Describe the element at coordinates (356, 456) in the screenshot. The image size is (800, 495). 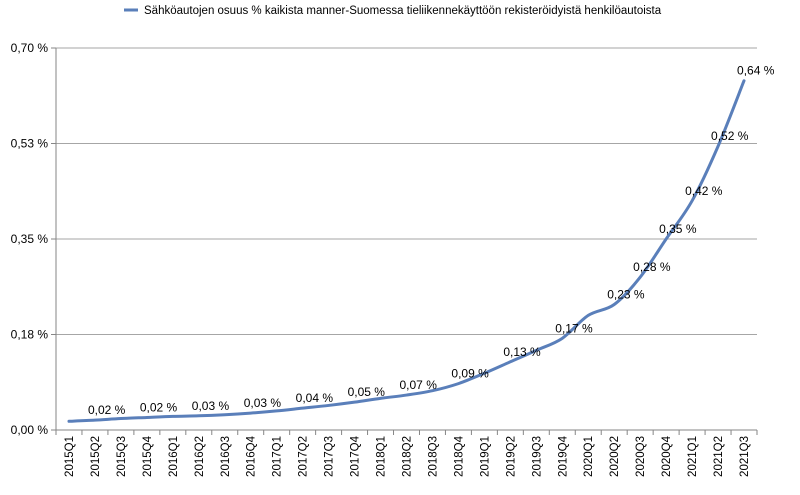
I see `x-tick-label: 2017Q4` at that location.